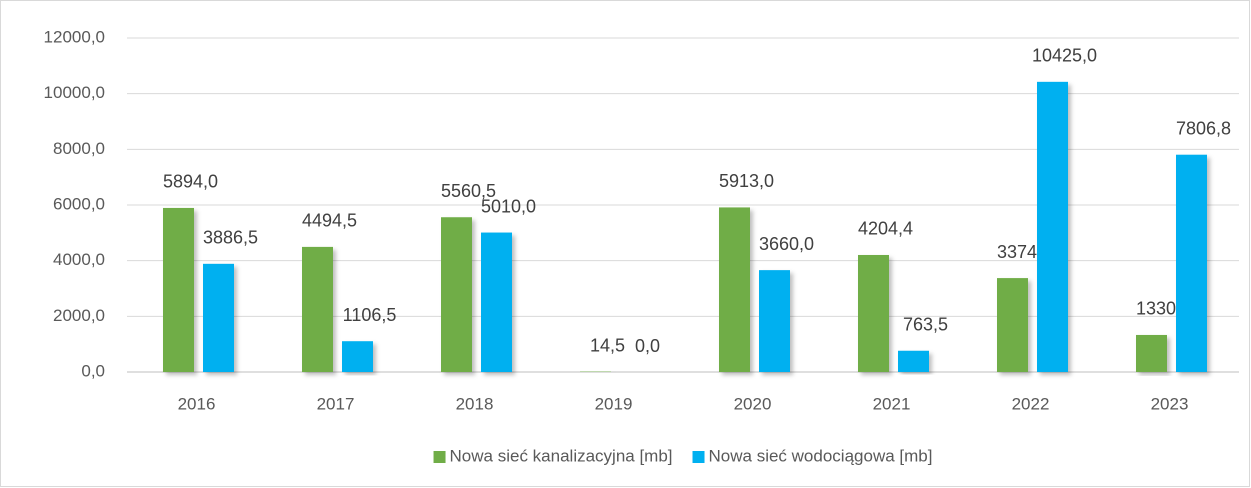  I want to click on y-tick-label: 10000,0, so click(74, 92).